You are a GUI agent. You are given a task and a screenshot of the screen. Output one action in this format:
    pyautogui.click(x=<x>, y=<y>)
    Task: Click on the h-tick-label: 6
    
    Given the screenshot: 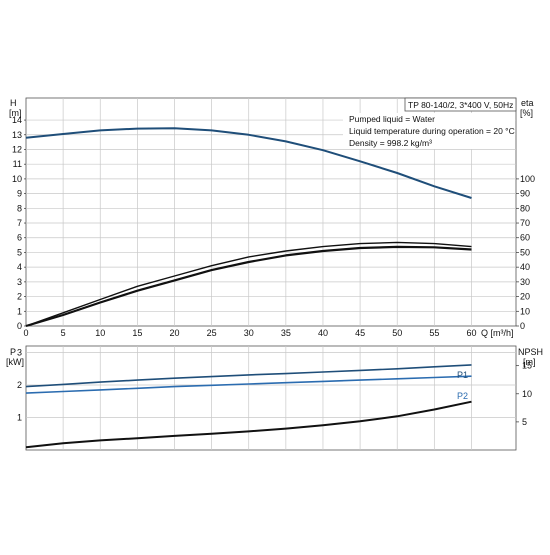 What is the action you would take?
    pyautogui.click(x=19, y=238)
    